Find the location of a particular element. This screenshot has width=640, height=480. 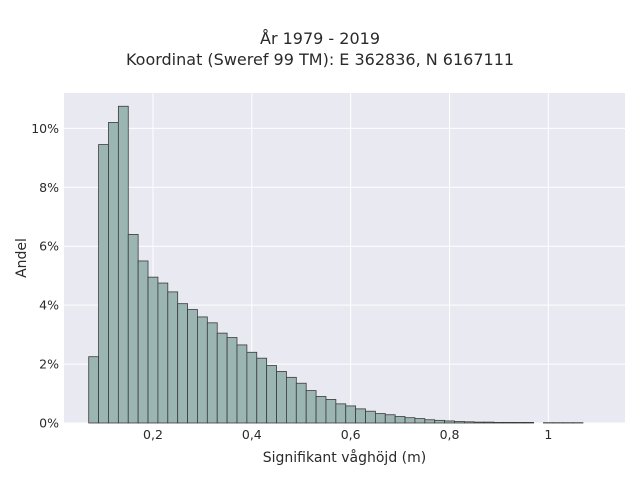

x-tick-label: 0,4 is located at coordinates (252, 434).